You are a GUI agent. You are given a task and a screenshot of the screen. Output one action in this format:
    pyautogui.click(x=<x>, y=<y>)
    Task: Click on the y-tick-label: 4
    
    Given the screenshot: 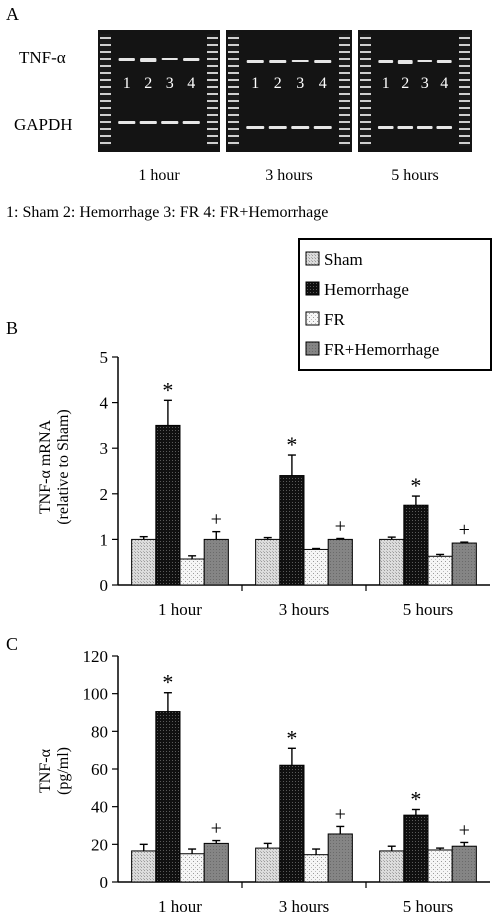 What is the action you would take?
    pyautogui.click(x=104, y=403)
    